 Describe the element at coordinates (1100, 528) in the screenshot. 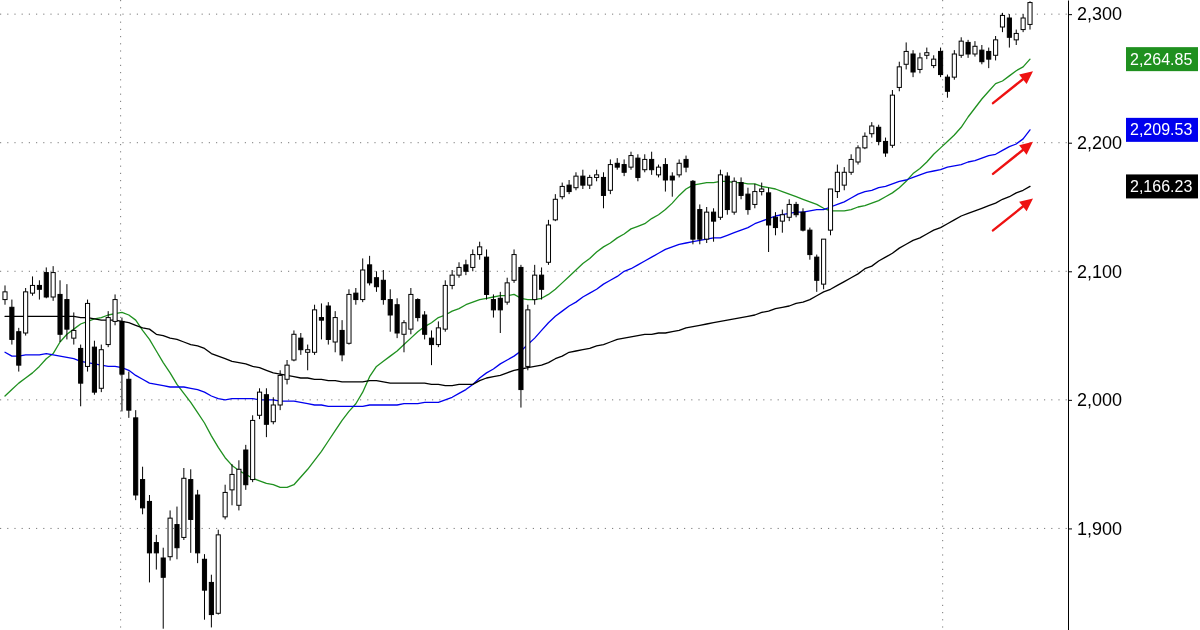

I see `y-tick-label: 1,900` at that location.